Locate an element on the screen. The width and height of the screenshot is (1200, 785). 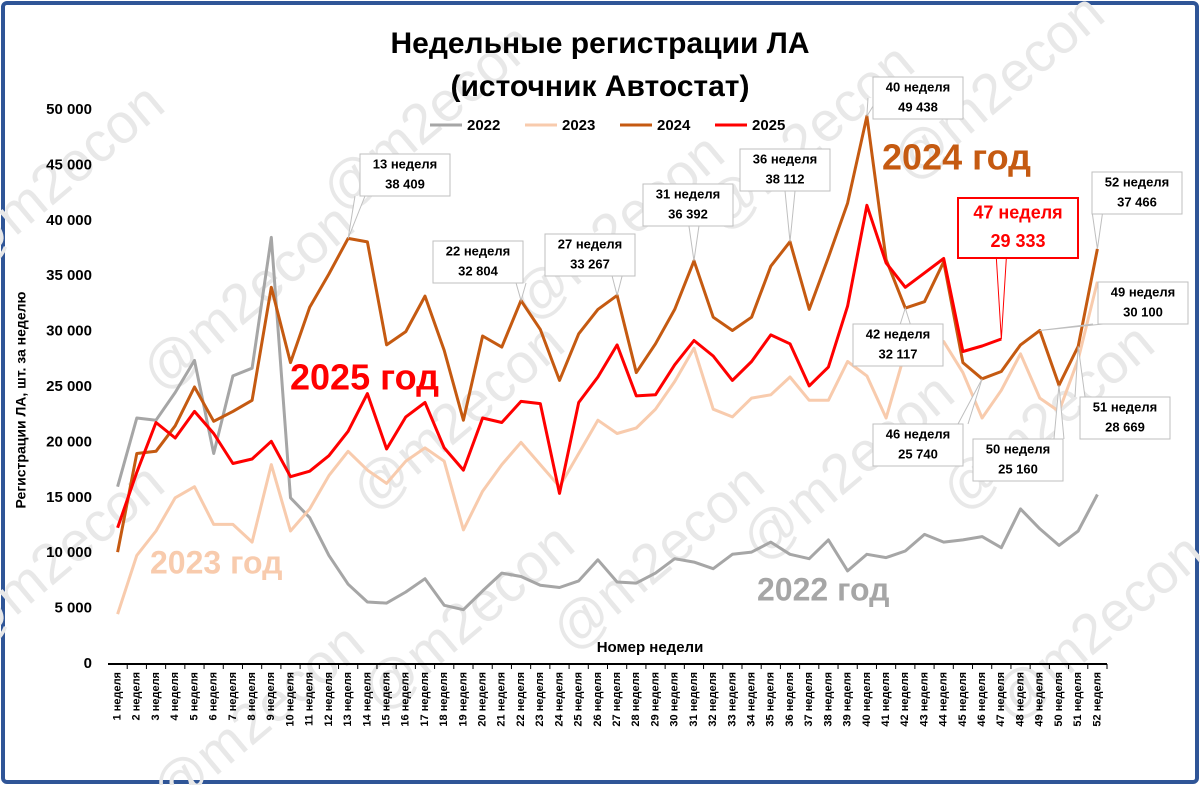
x-tick-label: 51 неделя is located at coordinates (1078, 699).